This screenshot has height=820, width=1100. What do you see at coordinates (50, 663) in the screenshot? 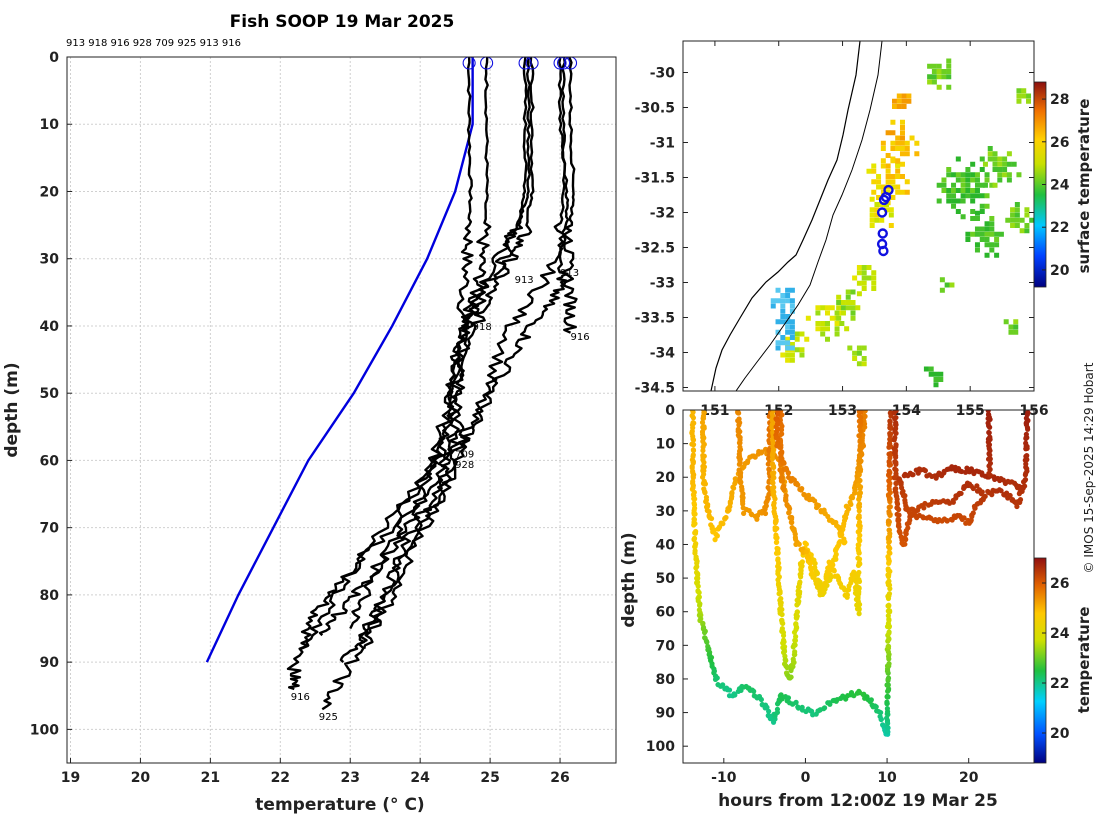
I see `y-tick-label: 90` at bounding box center [50, 663].